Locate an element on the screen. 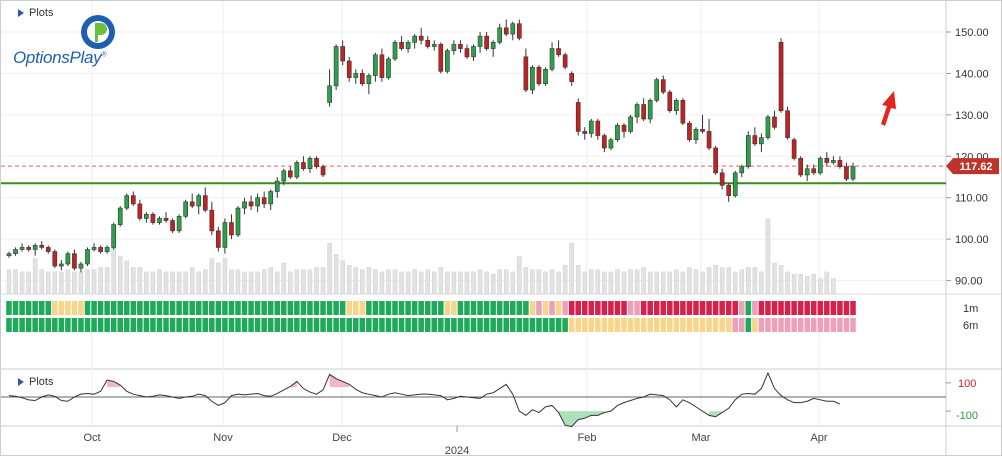  osc-tick-label-100: 100 is located at coordinates (967, 384).